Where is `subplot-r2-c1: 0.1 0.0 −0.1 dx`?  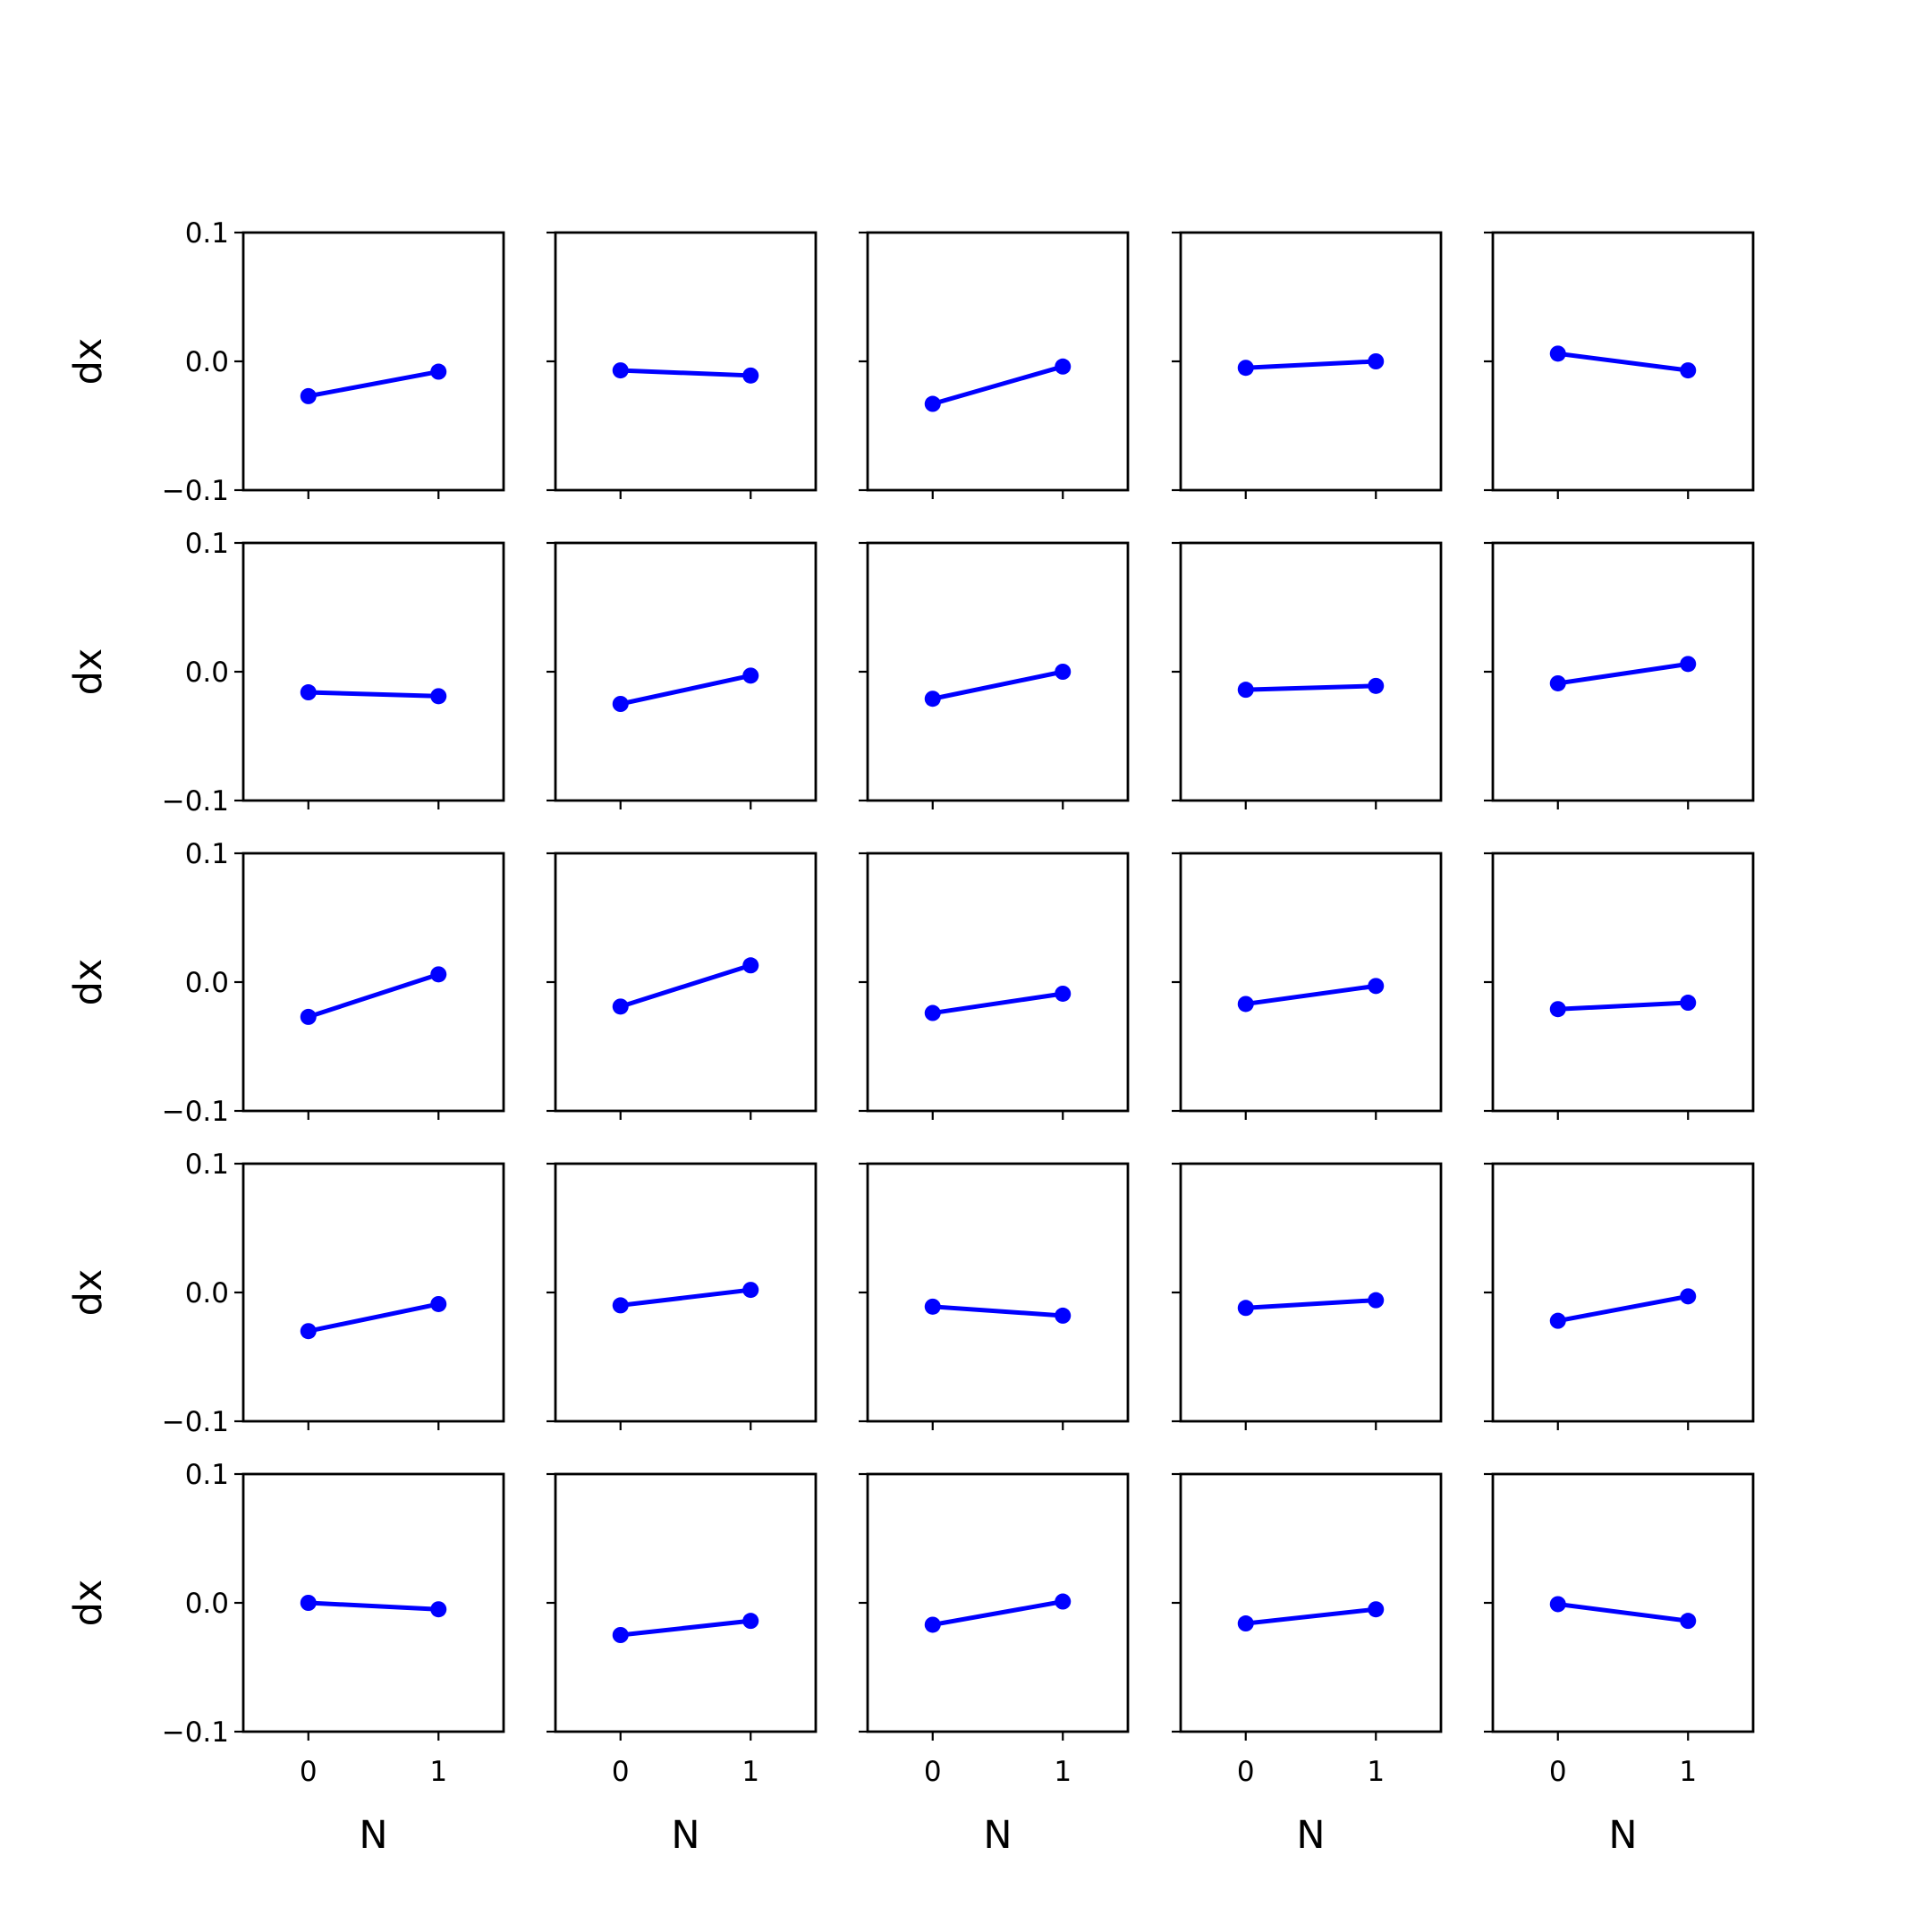 subplot-r2-c1: 0.1 0.0 −0.1 dx is located at coordinates (285, 673).